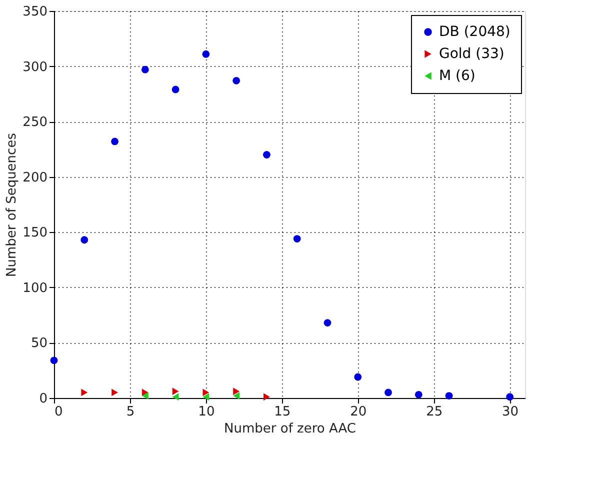 The height and width of the screenshot is (503, 605). What do you see at coordinates (290, 429) in the screenshot?
I see `x-axis-title: Number of zero AAC` at bounding box center [290, 429].